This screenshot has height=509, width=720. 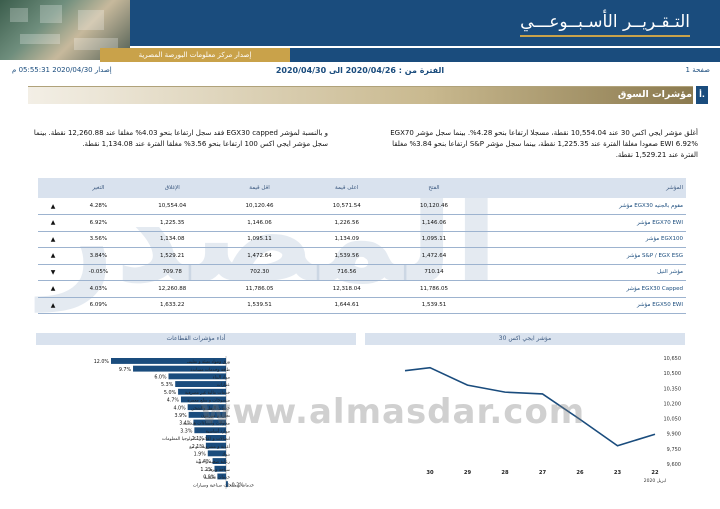 What do you see at coordinates (259, 223) in the screenshot?
I see `row-low: 1,146.06` at bounding box center [259, 223].